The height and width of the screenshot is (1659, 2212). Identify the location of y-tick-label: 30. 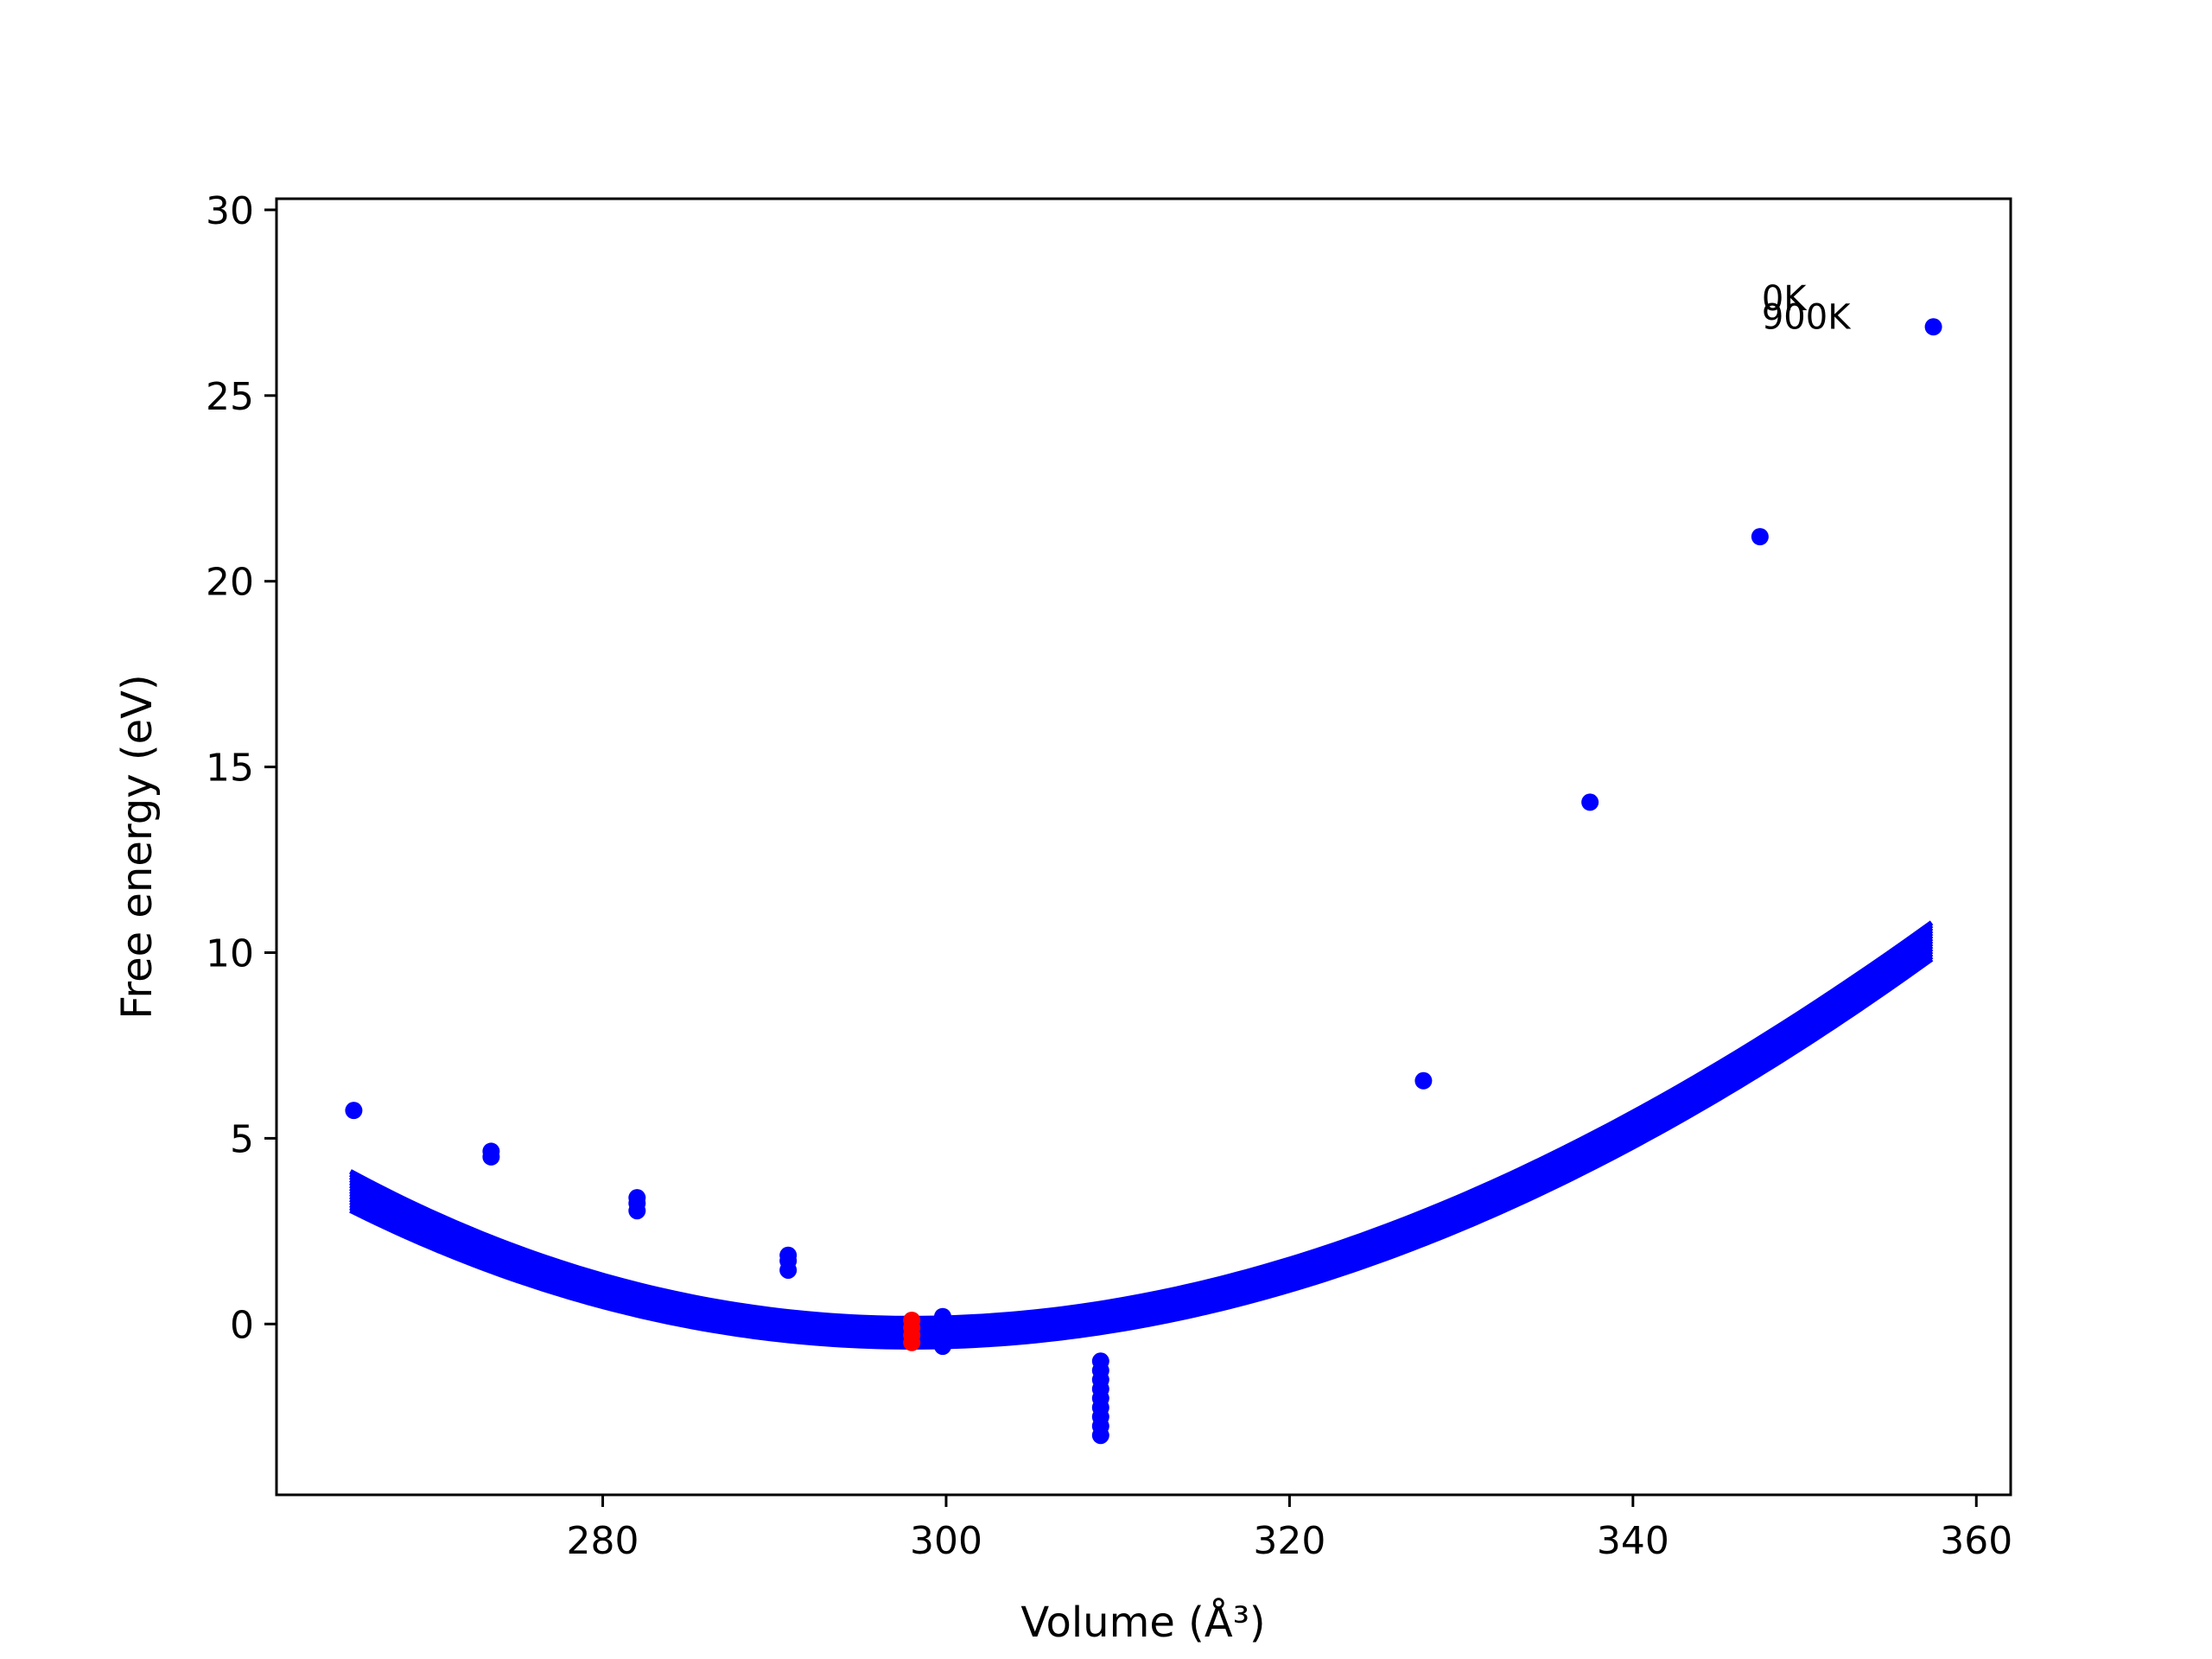
(230, 211).